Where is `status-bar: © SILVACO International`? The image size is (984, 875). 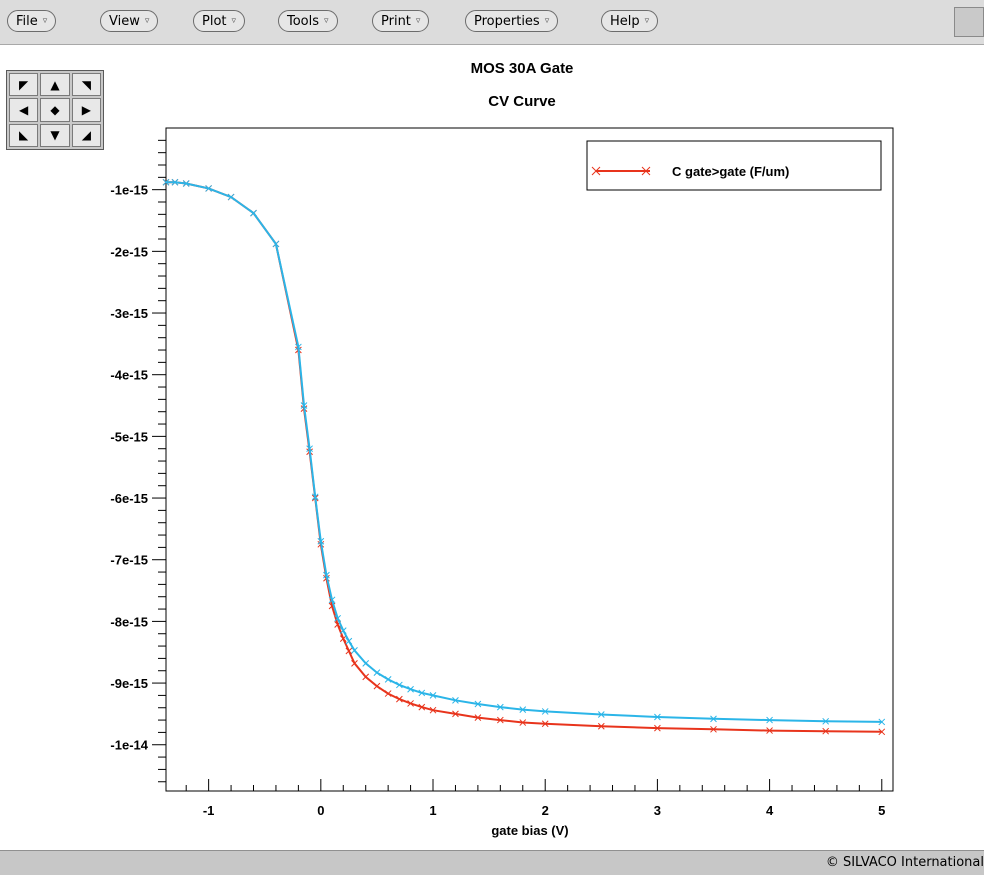
status-bar: © SILVACO International is located at coordinates (492, 862).